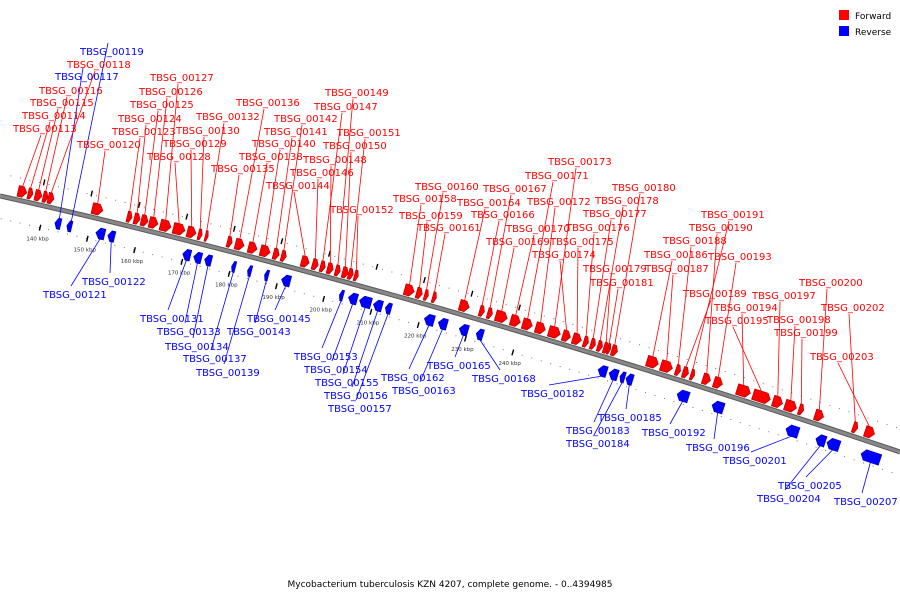 Image resolution: width=900 pixels, height=600 pixels. What do you see at coordinates (852, 308) in the screenshot?
I see `gene-label-TBSG_00202: TBSG_00202` at bounding box center [852, 308].